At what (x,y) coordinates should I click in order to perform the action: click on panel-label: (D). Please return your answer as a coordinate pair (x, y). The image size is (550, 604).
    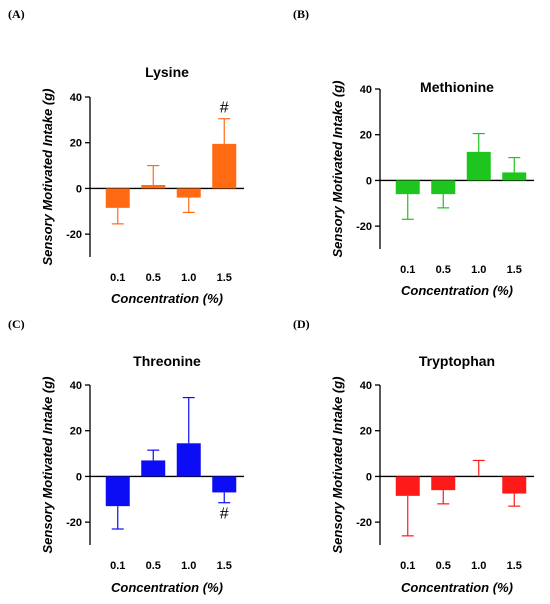
    Looking at the image, I should click on (301, 324).